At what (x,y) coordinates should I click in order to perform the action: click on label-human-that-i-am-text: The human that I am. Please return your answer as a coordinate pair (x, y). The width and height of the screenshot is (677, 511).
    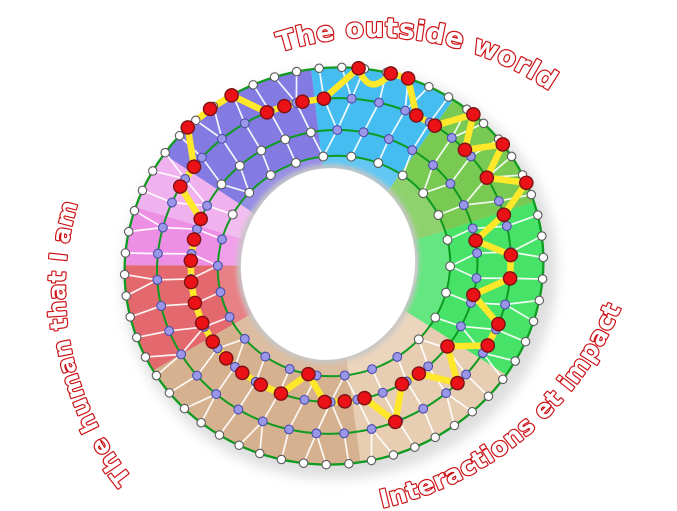
    Looking at the image, I should click on (90, 344).